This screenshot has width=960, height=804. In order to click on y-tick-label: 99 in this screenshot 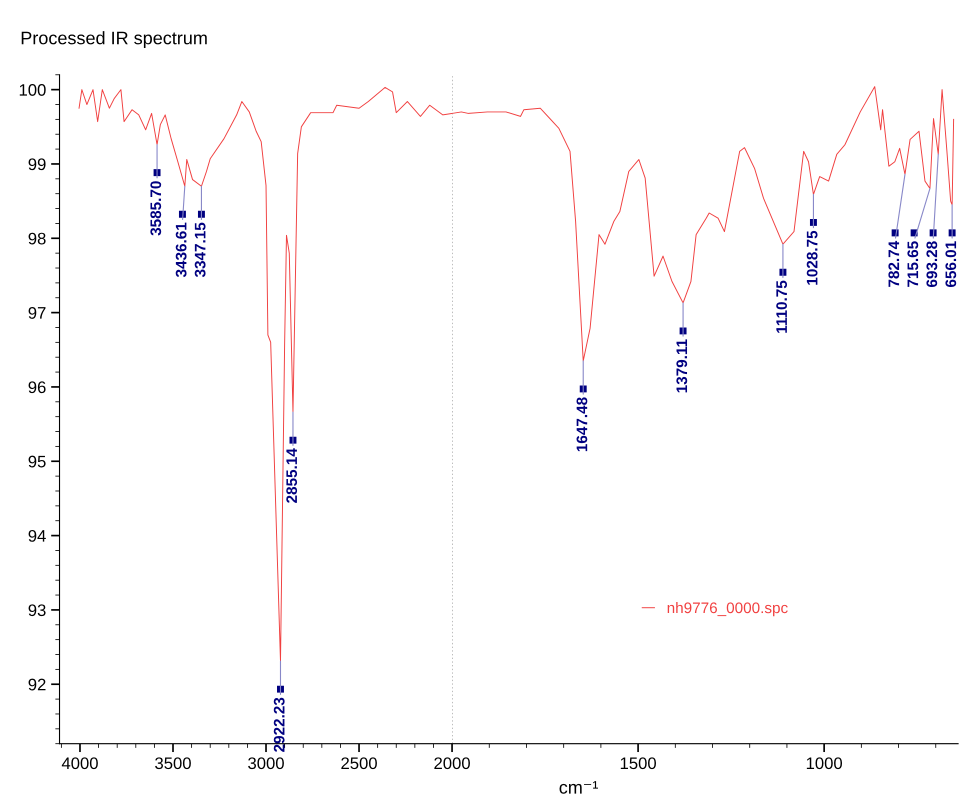, I will do `click(37, 164)`.